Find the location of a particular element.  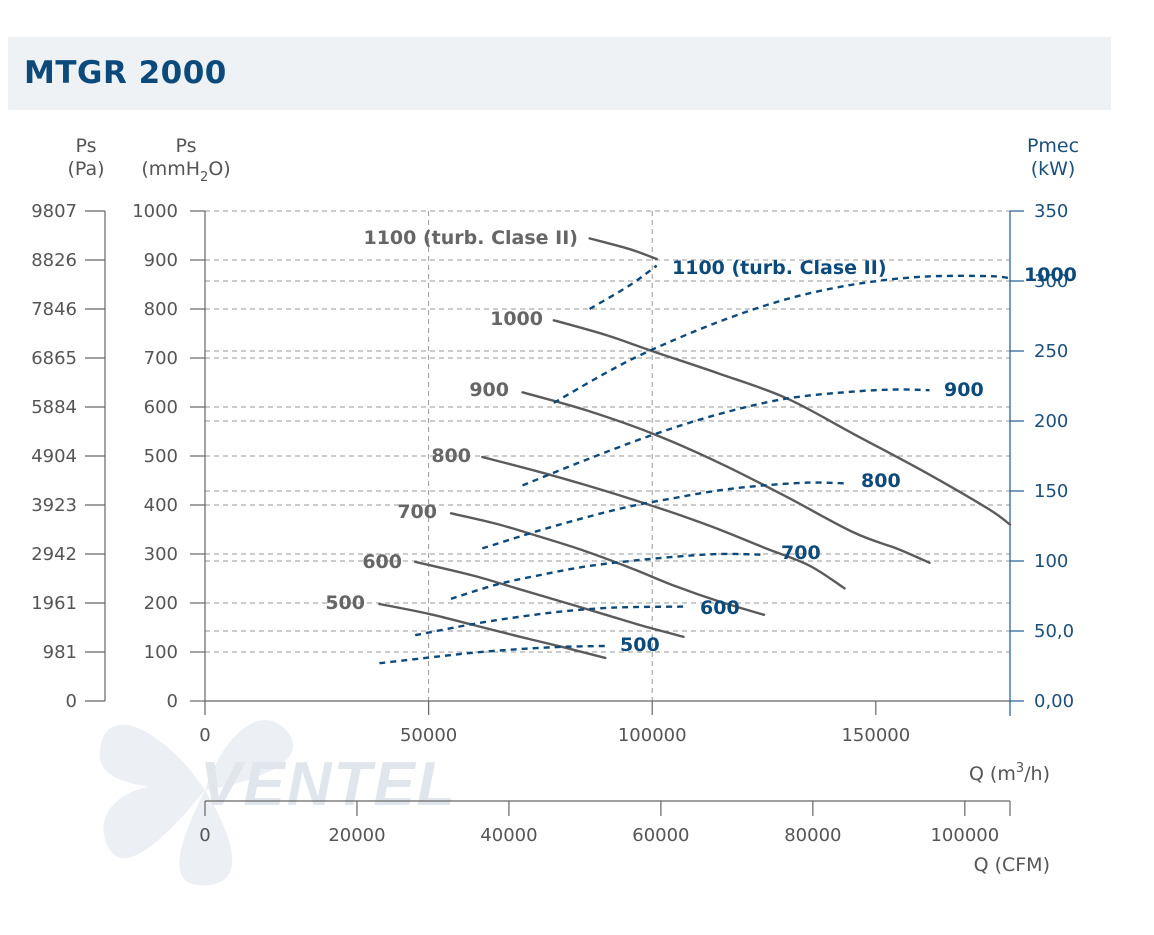

q-m3h-axis-label: Q (m3/h) is located at coordinates (1009, 773).